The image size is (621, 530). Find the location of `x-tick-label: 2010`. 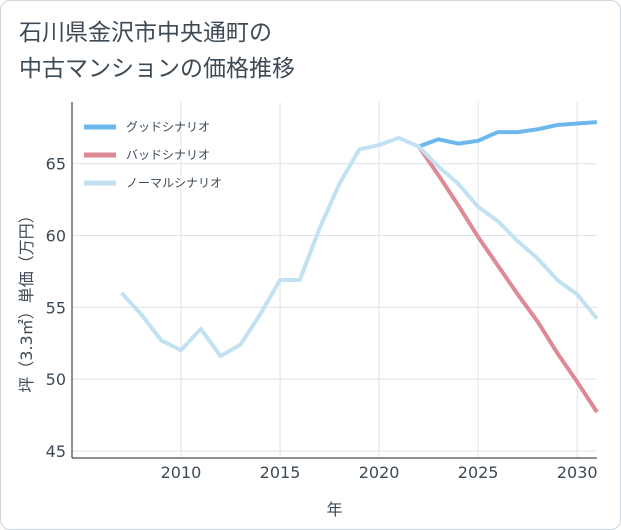

x-tick-label: 2010 is located at coordinates (181, 472).